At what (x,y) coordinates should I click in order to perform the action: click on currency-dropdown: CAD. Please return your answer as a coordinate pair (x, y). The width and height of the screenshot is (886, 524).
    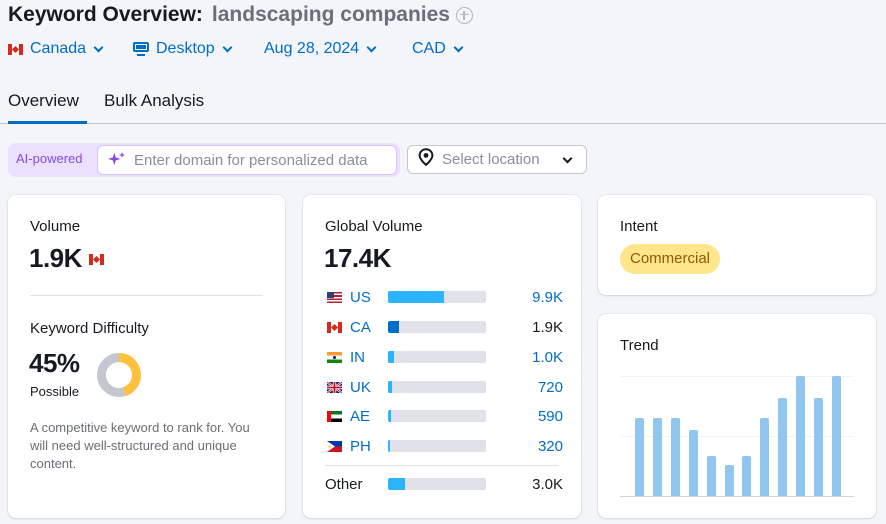
    Looking at the image, I should click on (438, 49).